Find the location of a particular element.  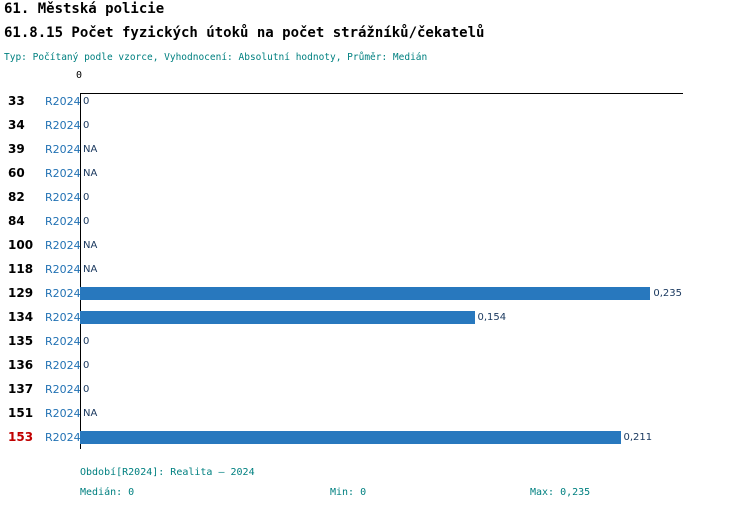

row-id-label: 129 is located at coordinates (21, 293).